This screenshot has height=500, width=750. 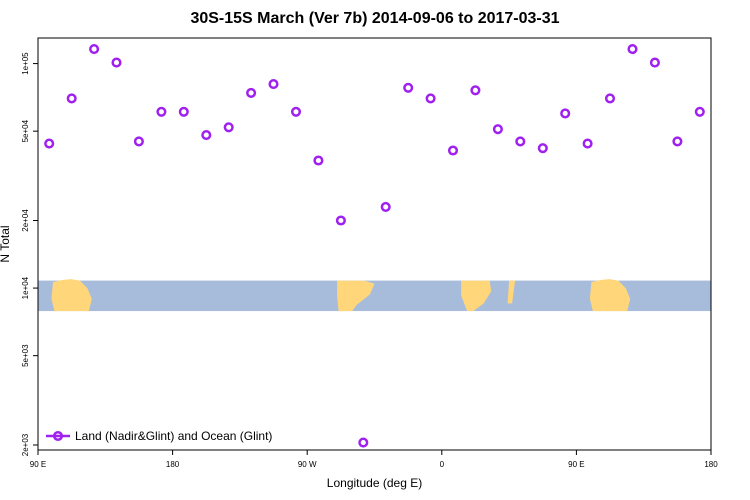 What do you see at coordinates (442, 464) in the screenshot?
I see `x-tick-label: 0` at bounding box center [442, 464].